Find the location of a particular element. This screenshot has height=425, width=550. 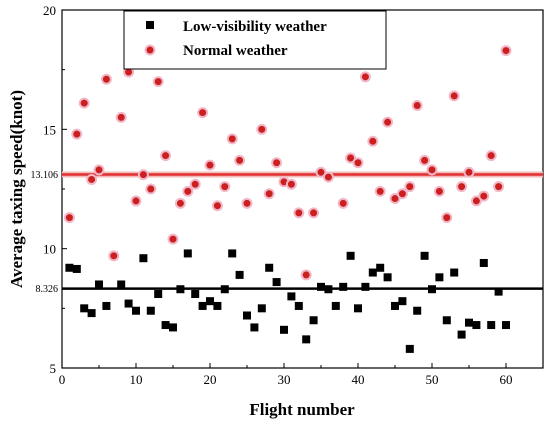

x-tick-label: 10 is located at coordinates (136, 379).